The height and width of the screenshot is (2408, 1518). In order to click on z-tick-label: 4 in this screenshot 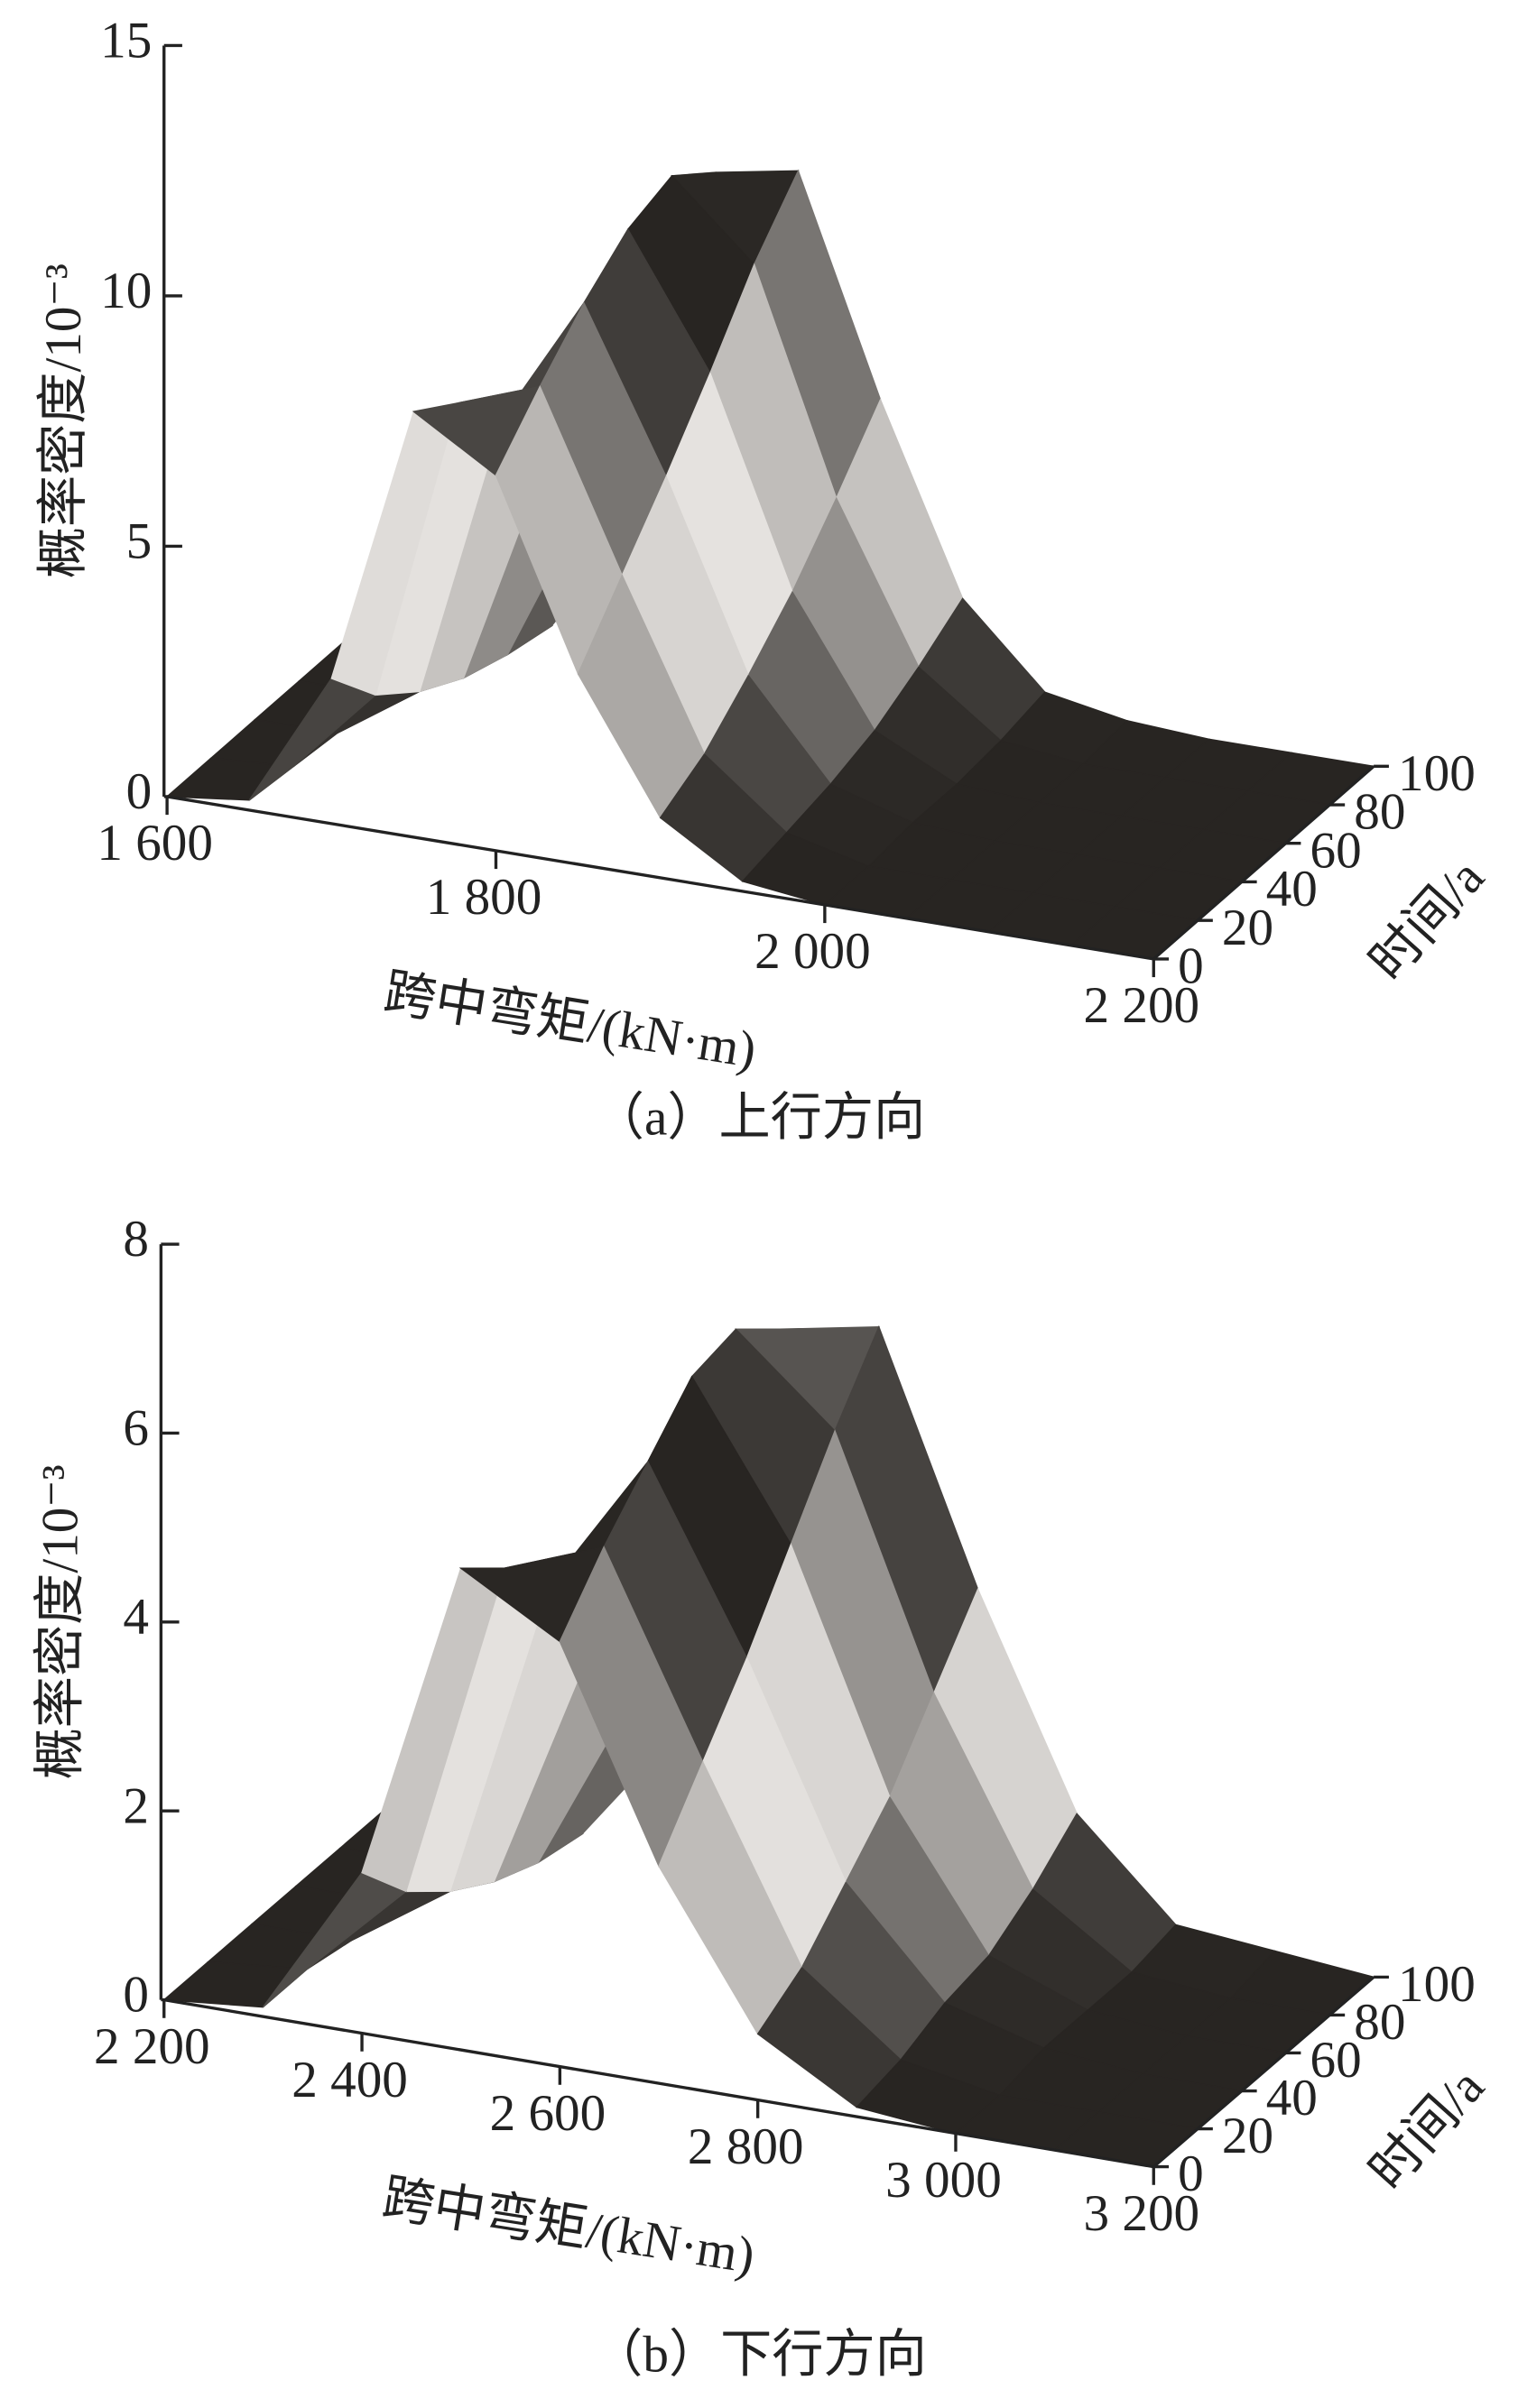, I will do `click(136, 1617)`.